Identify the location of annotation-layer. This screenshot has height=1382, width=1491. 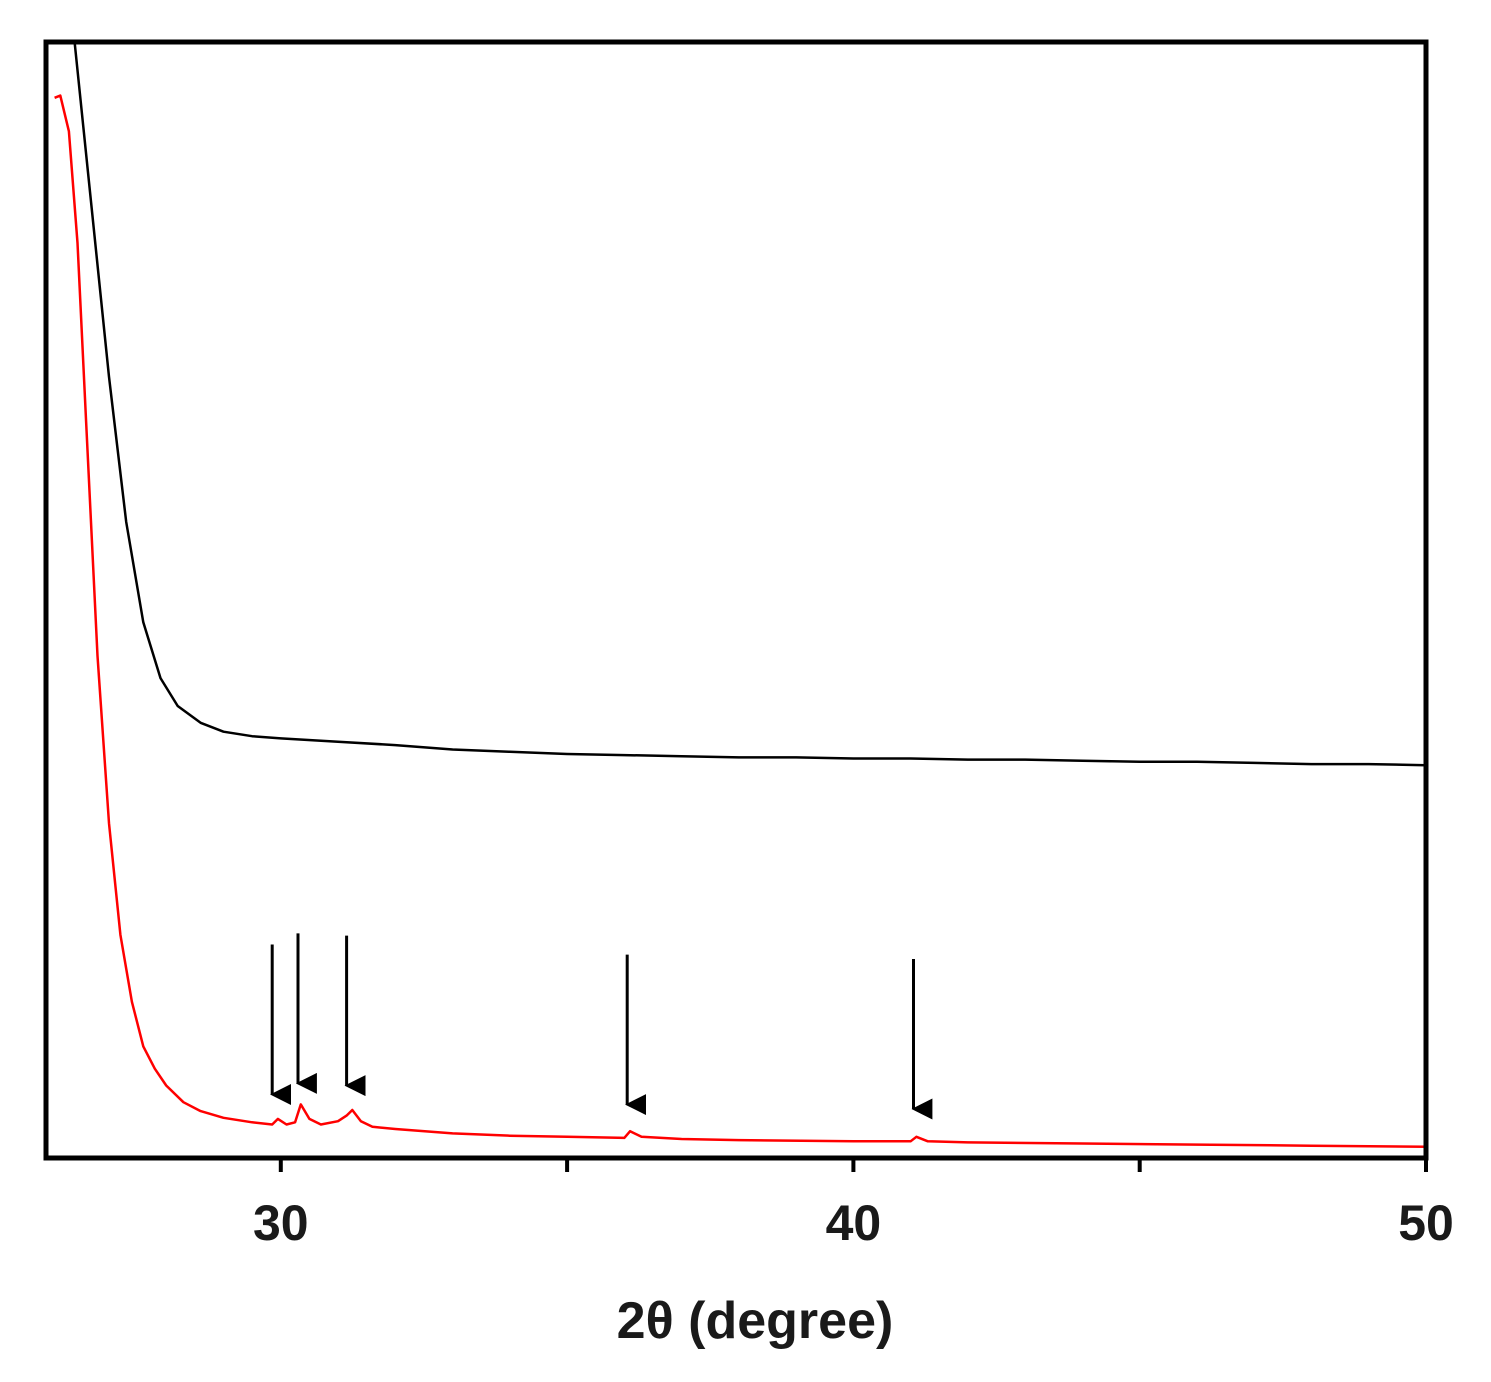
(601, 1026).